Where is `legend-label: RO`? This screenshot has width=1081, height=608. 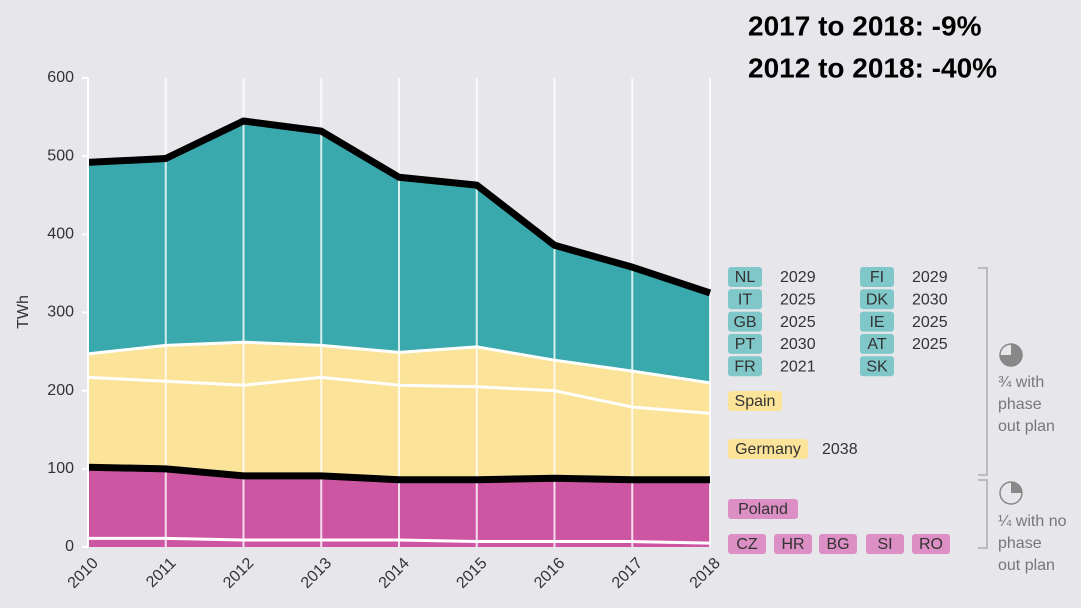
legend-label: RO is located at coordinates (931, 544).